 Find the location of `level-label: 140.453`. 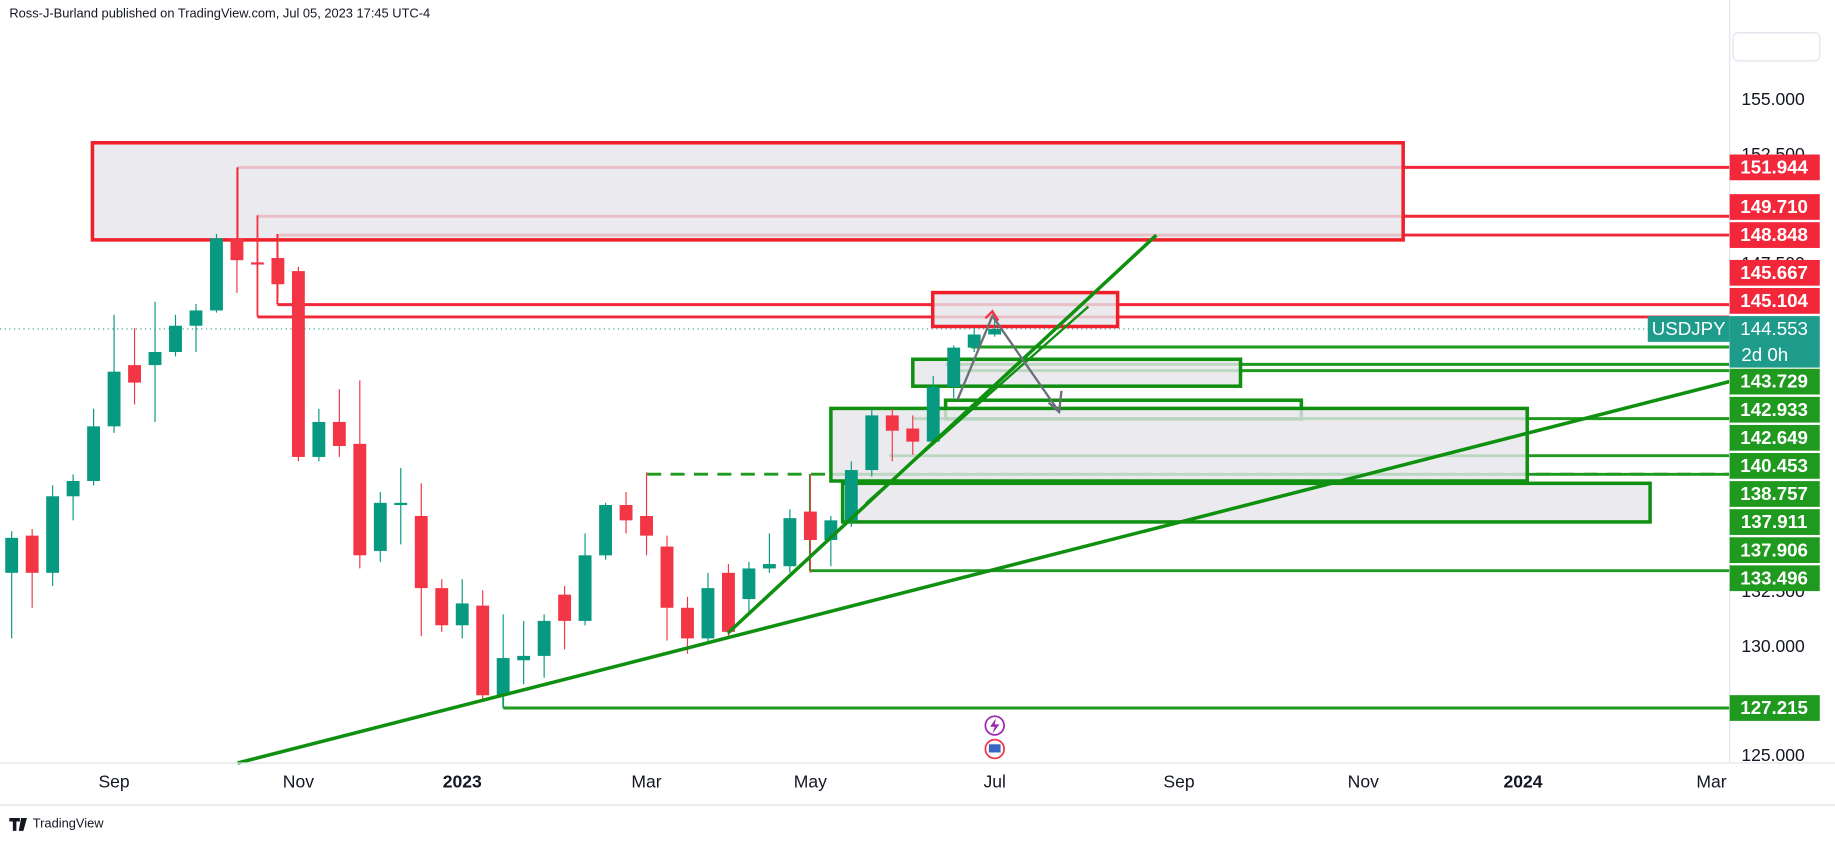

level-label: 140.453 is located at coordinates (1774, 465).